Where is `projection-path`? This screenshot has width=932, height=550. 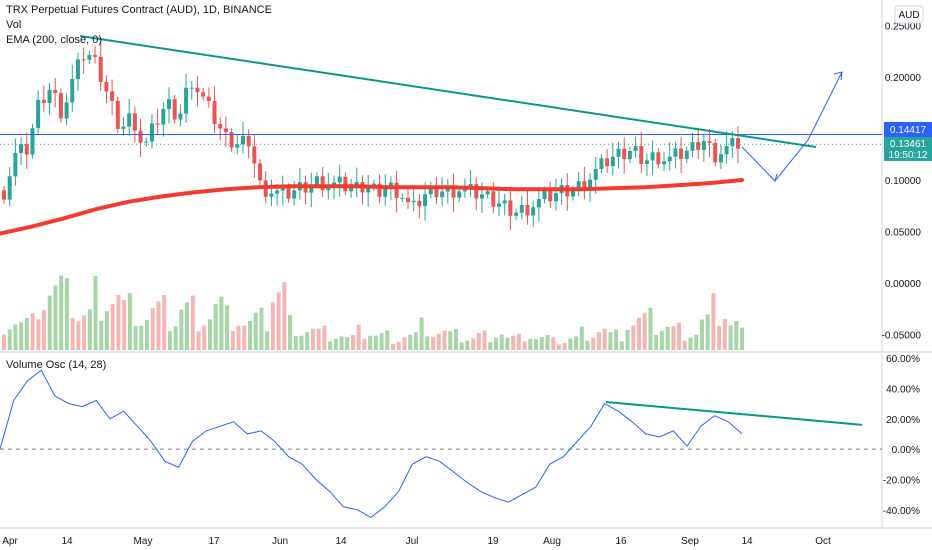 projection-path is located at coordinates (792, 126).